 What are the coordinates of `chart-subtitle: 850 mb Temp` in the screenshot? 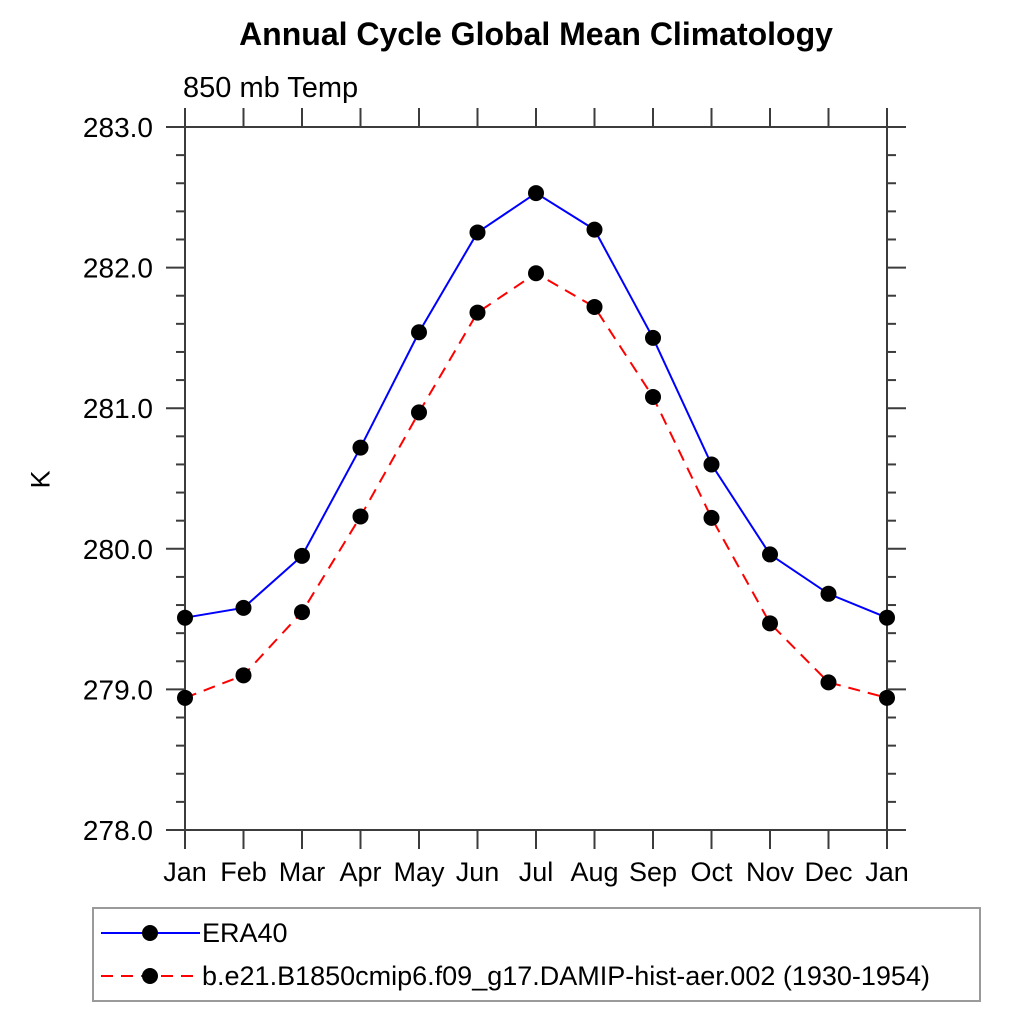 It's located at (271, 88).